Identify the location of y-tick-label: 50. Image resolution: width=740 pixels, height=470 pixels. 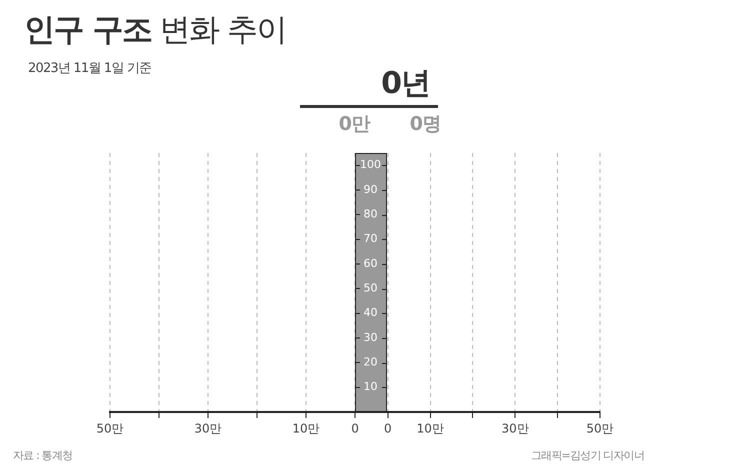
(371, 288).